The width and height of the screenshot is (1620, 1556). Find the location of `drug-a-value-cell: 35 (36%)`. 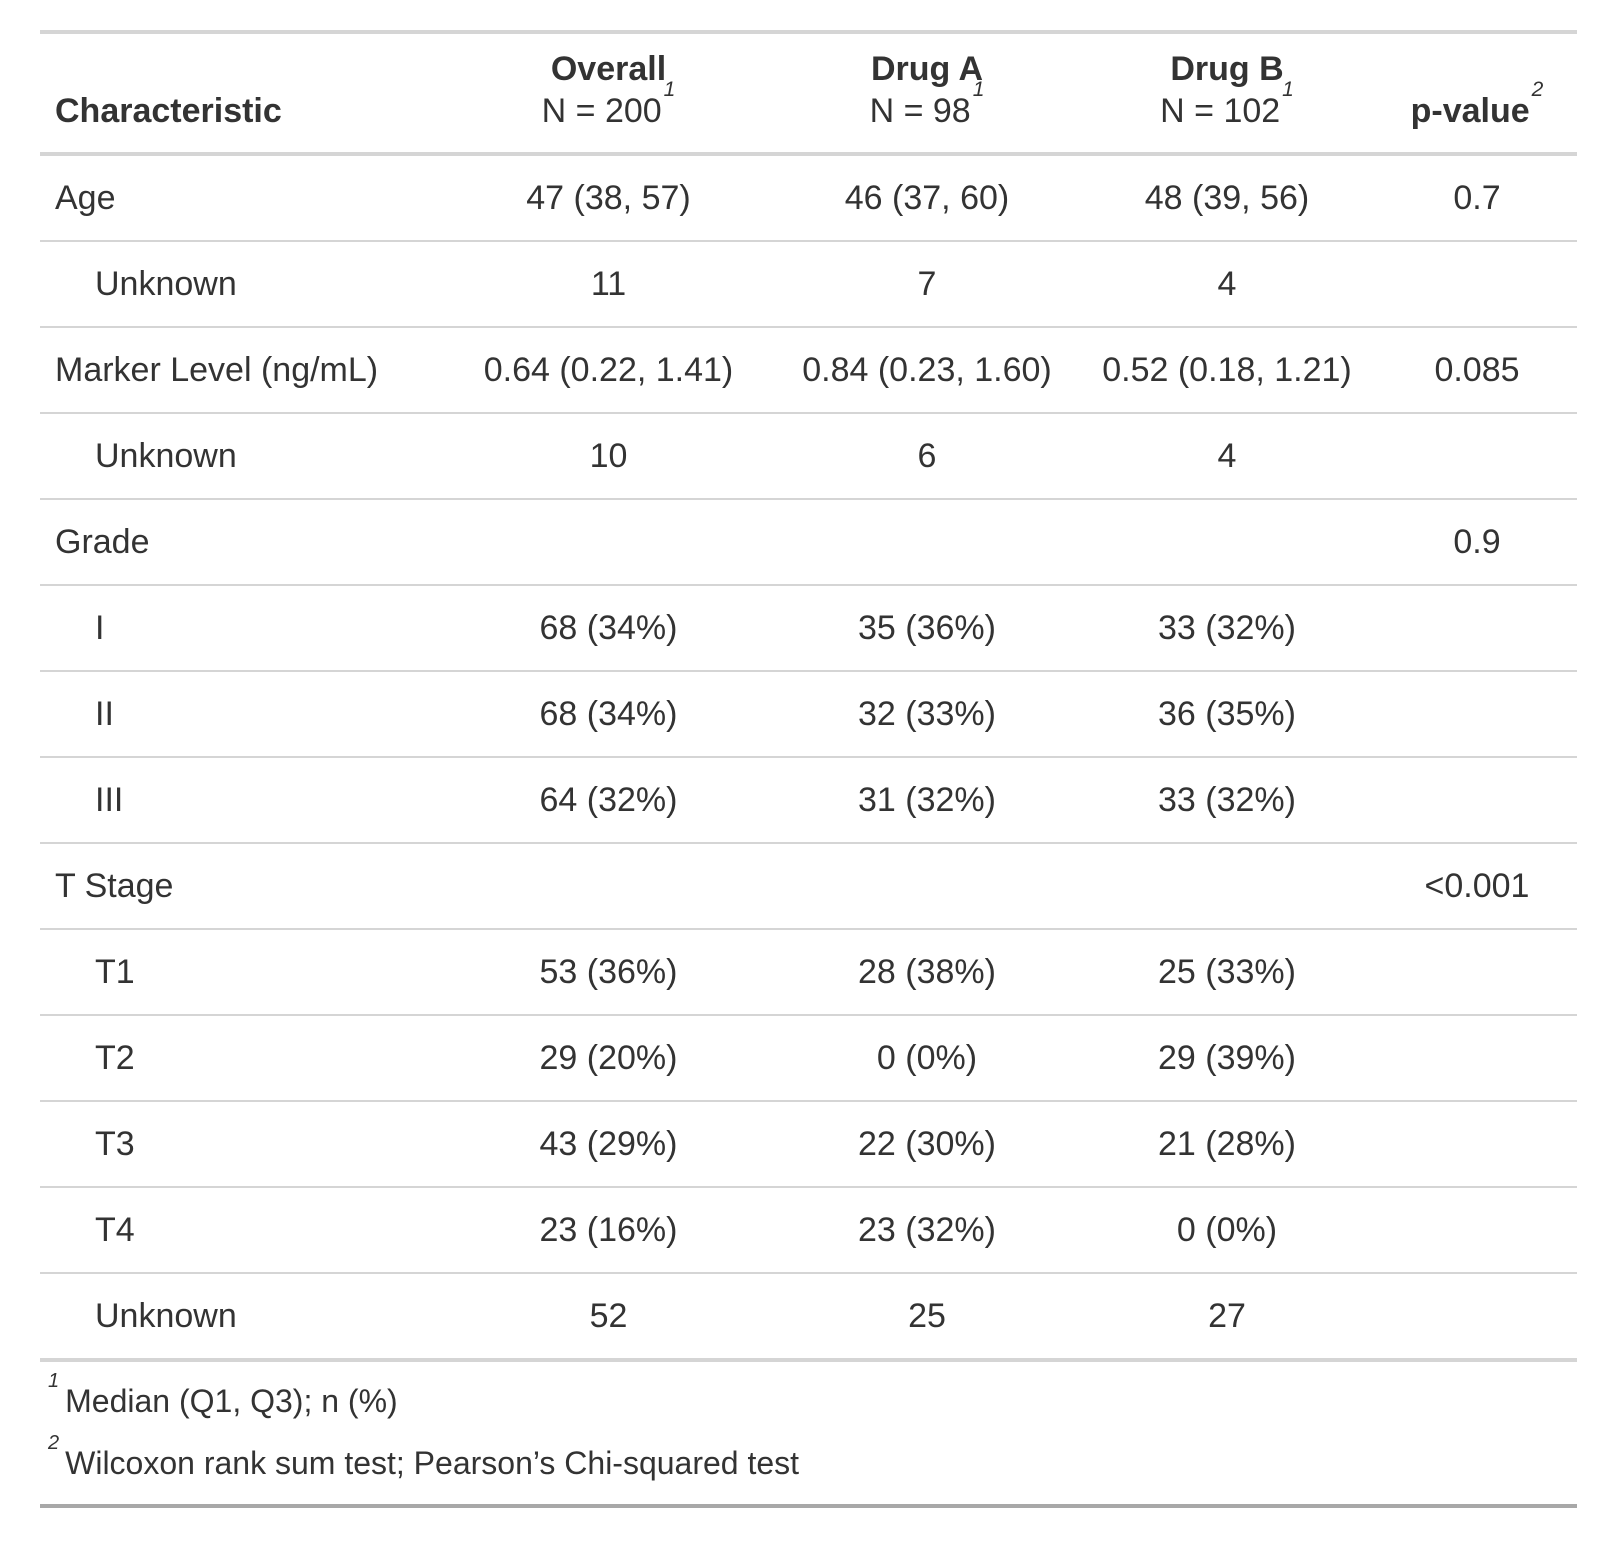

drug-a-value-cell: 35 (36%) is located at coordinates (927, 628).